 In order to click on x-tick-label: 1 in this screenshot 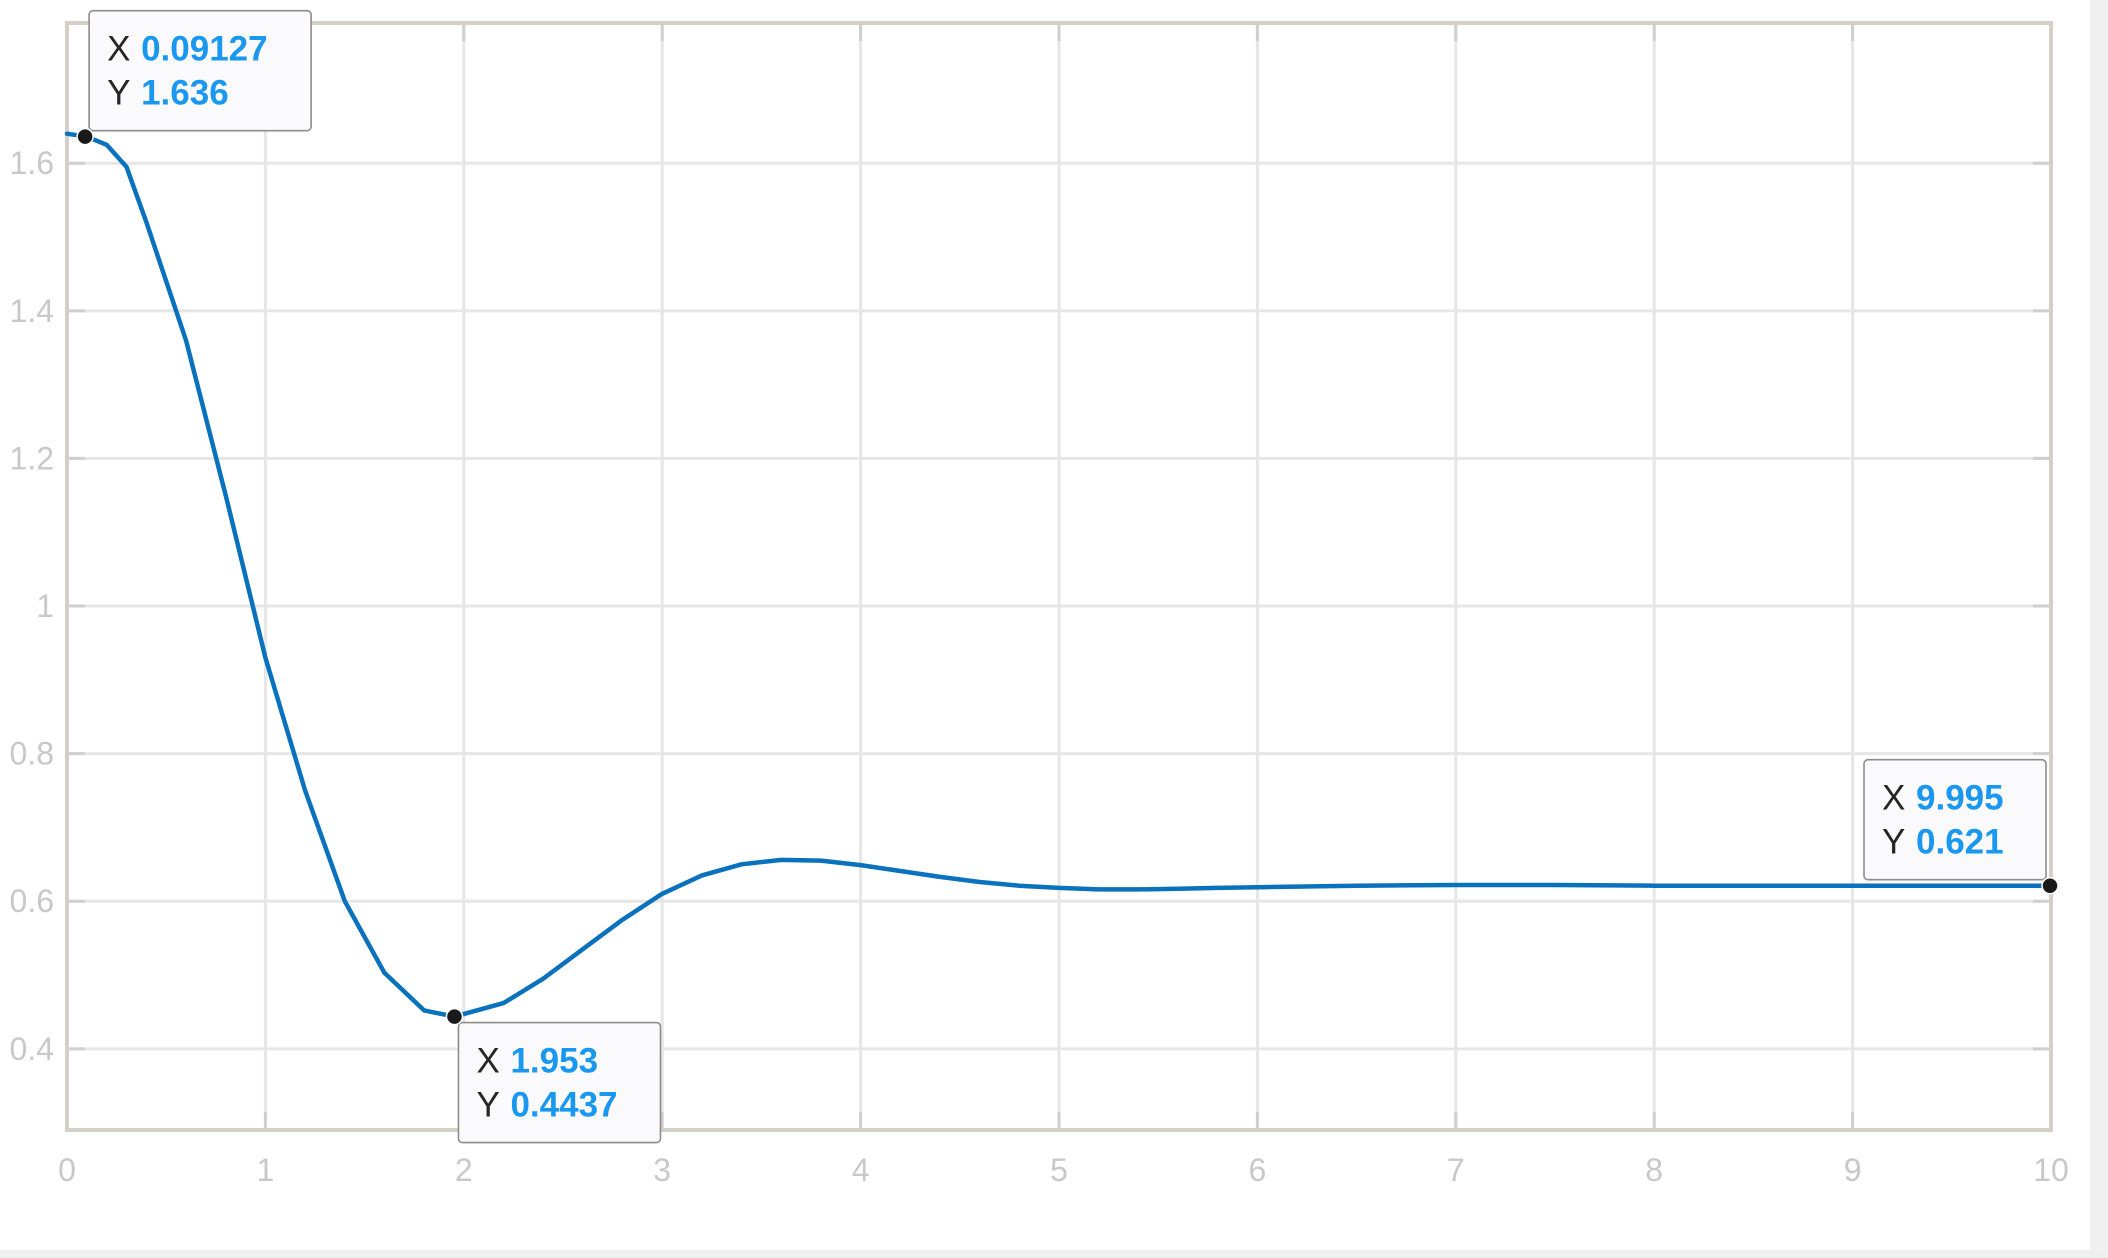, I will do `click(266, 1170)`.